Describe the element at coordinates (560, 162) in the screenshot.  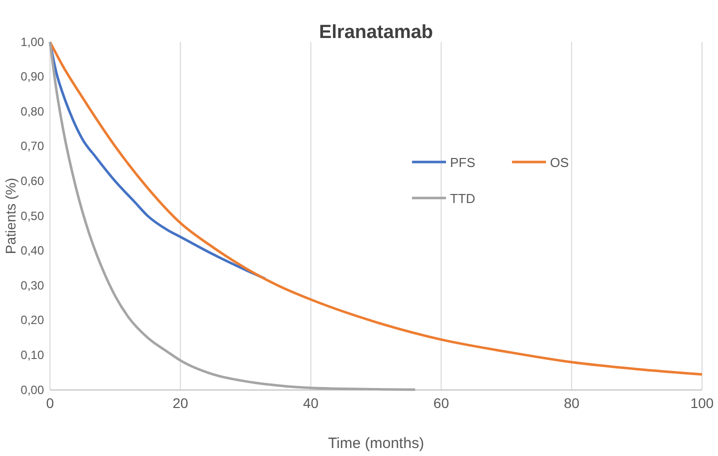
I see `legend-label: OS` at that location.